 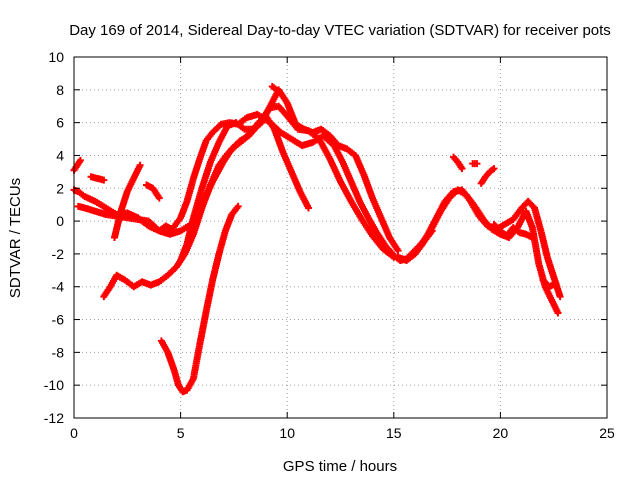 I want to click on y-tick-label: 0, so click(x=60, y=221).